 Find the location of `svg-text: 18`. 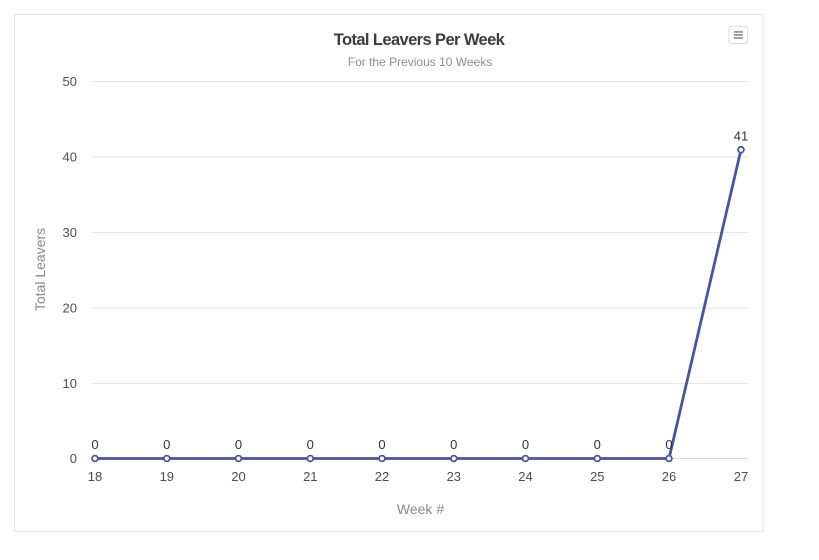

svg-text: 18 is located at coordinates (95, 476).